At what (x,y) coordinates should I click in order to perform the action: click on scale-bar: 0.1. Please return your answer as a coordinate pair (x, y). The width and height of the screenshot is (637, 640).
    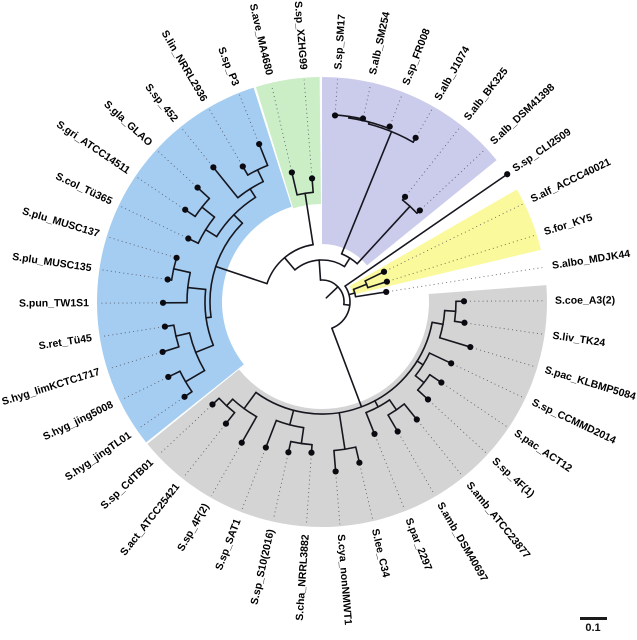
    Looking at the image, I should click on (593, 625).